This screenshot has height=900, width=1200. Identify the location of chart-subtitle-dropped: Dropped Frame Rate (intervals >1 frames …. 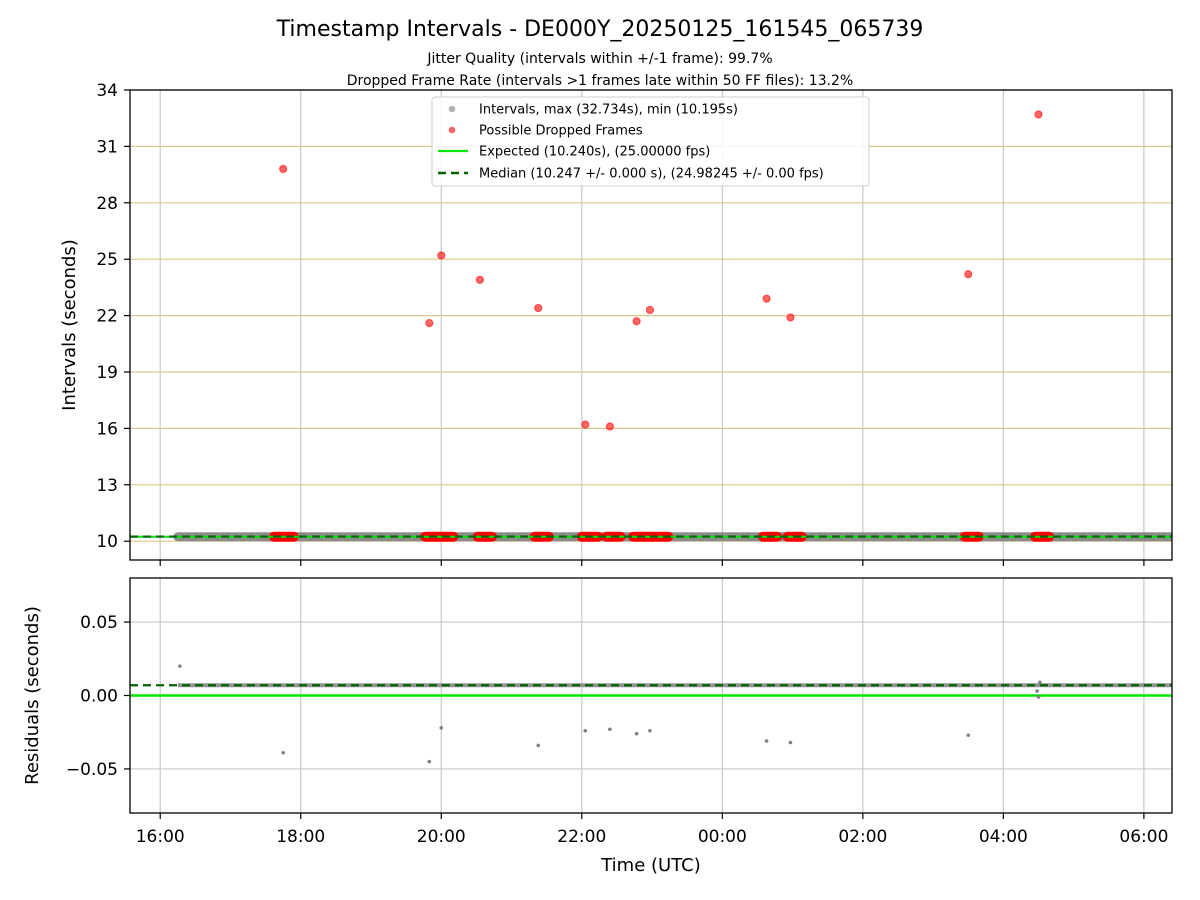
(600, 81).